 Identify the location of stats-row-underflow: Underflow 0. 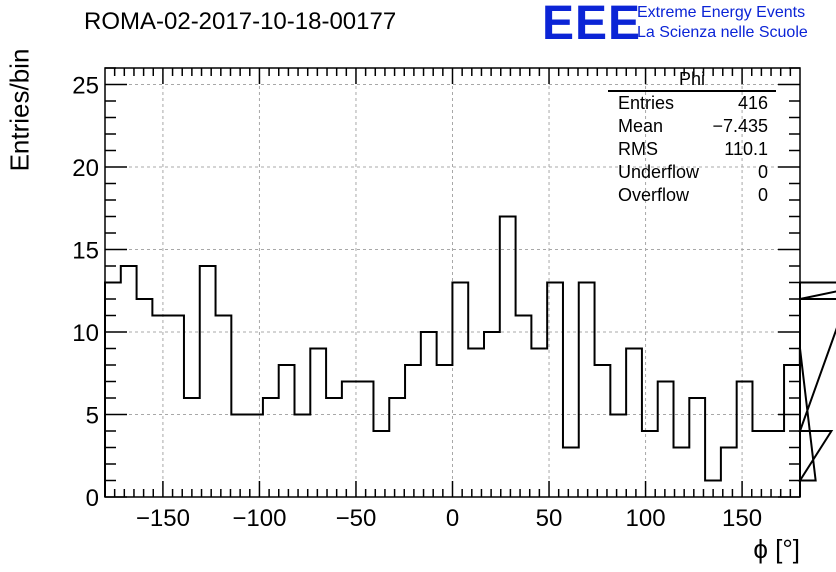
(692, 172).